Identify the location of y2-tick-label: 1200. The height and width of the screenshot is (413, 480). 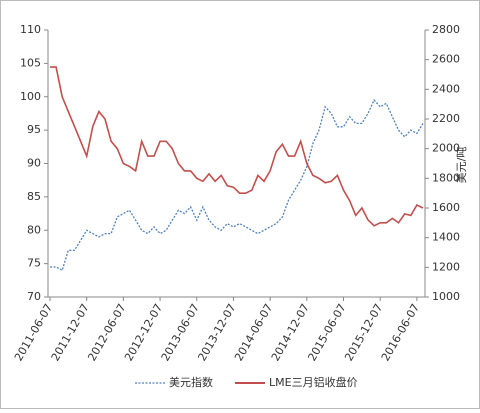
(446, 266).